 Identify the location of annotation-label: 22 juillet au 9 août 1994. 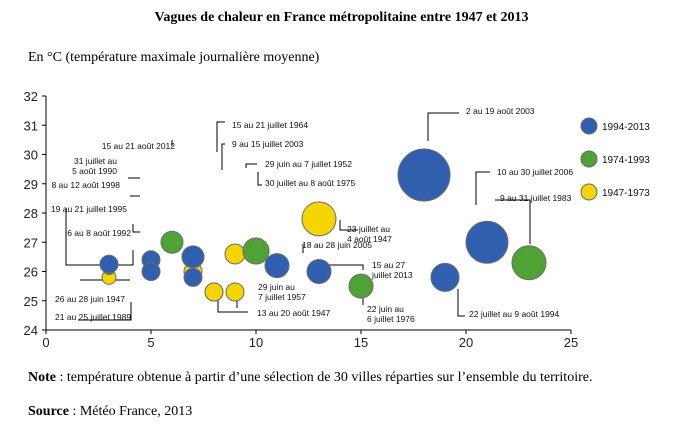
(514, 314).